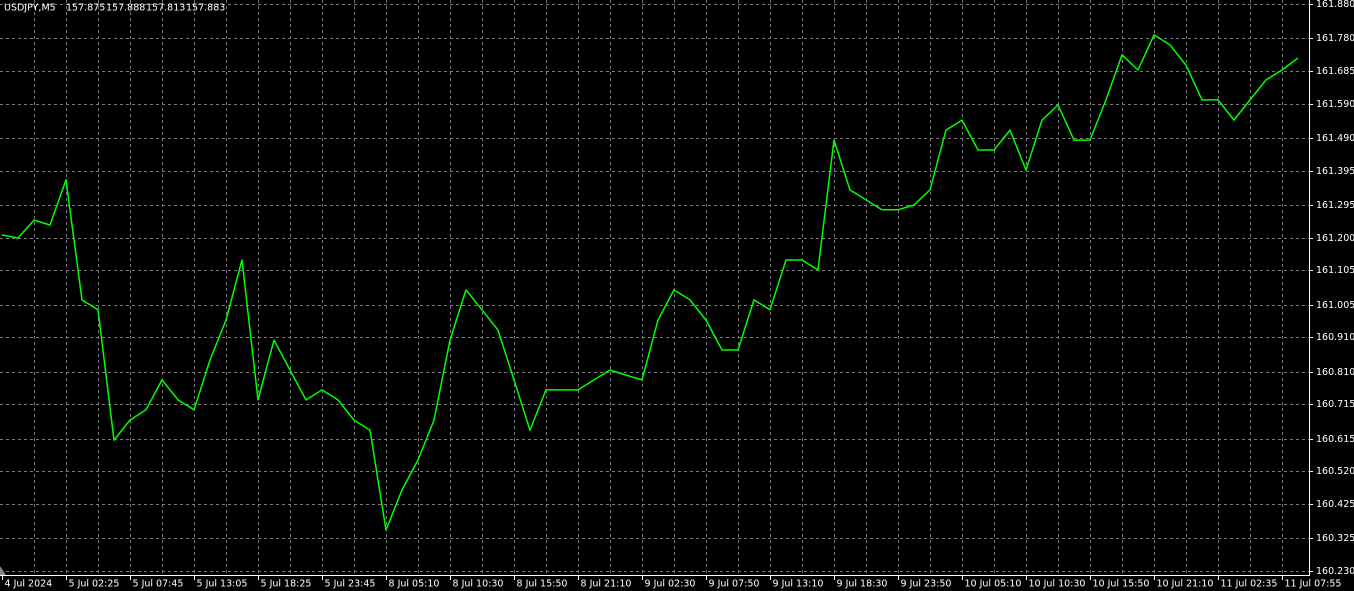 The image size is (1354, 591). I want to click on y-tick-label: 160.615, so click(1335, 439).